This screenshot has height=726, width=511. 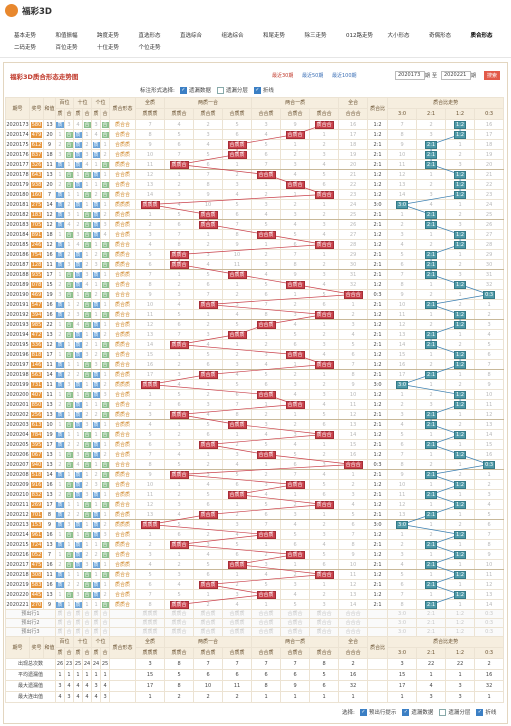 What do you see at coordinates (431, 274) in the screenshot?
I see `hit-label: 2:1` at bounding box center [431, 274].